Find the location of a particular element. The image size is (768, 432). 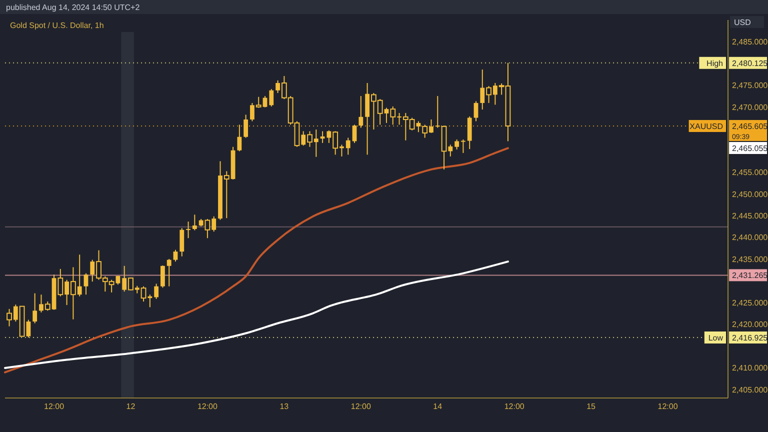

x-tick-label: 15 is located at coordinates (591, 406).